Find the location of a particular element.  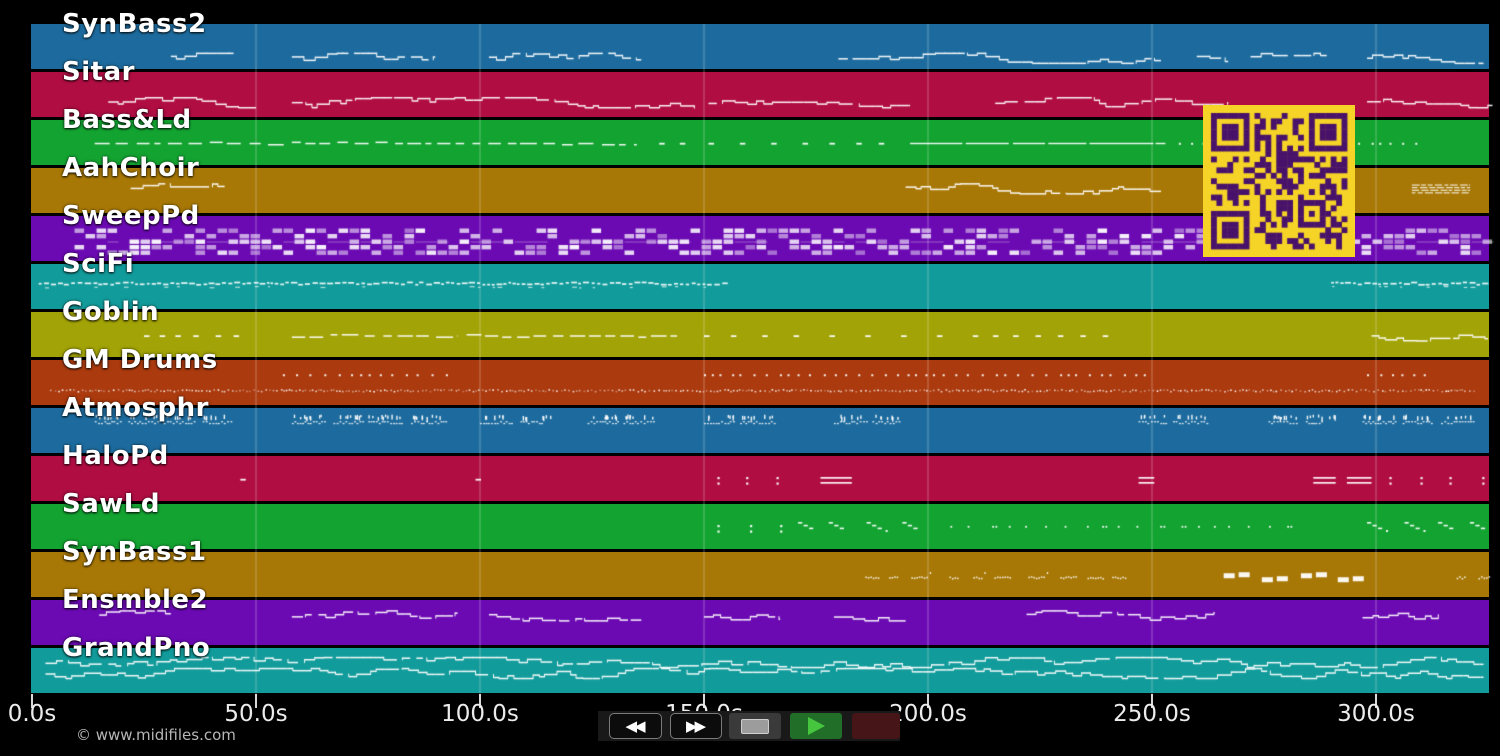

rewind-icon: ◀◀ is located at coordinates (635, 726).